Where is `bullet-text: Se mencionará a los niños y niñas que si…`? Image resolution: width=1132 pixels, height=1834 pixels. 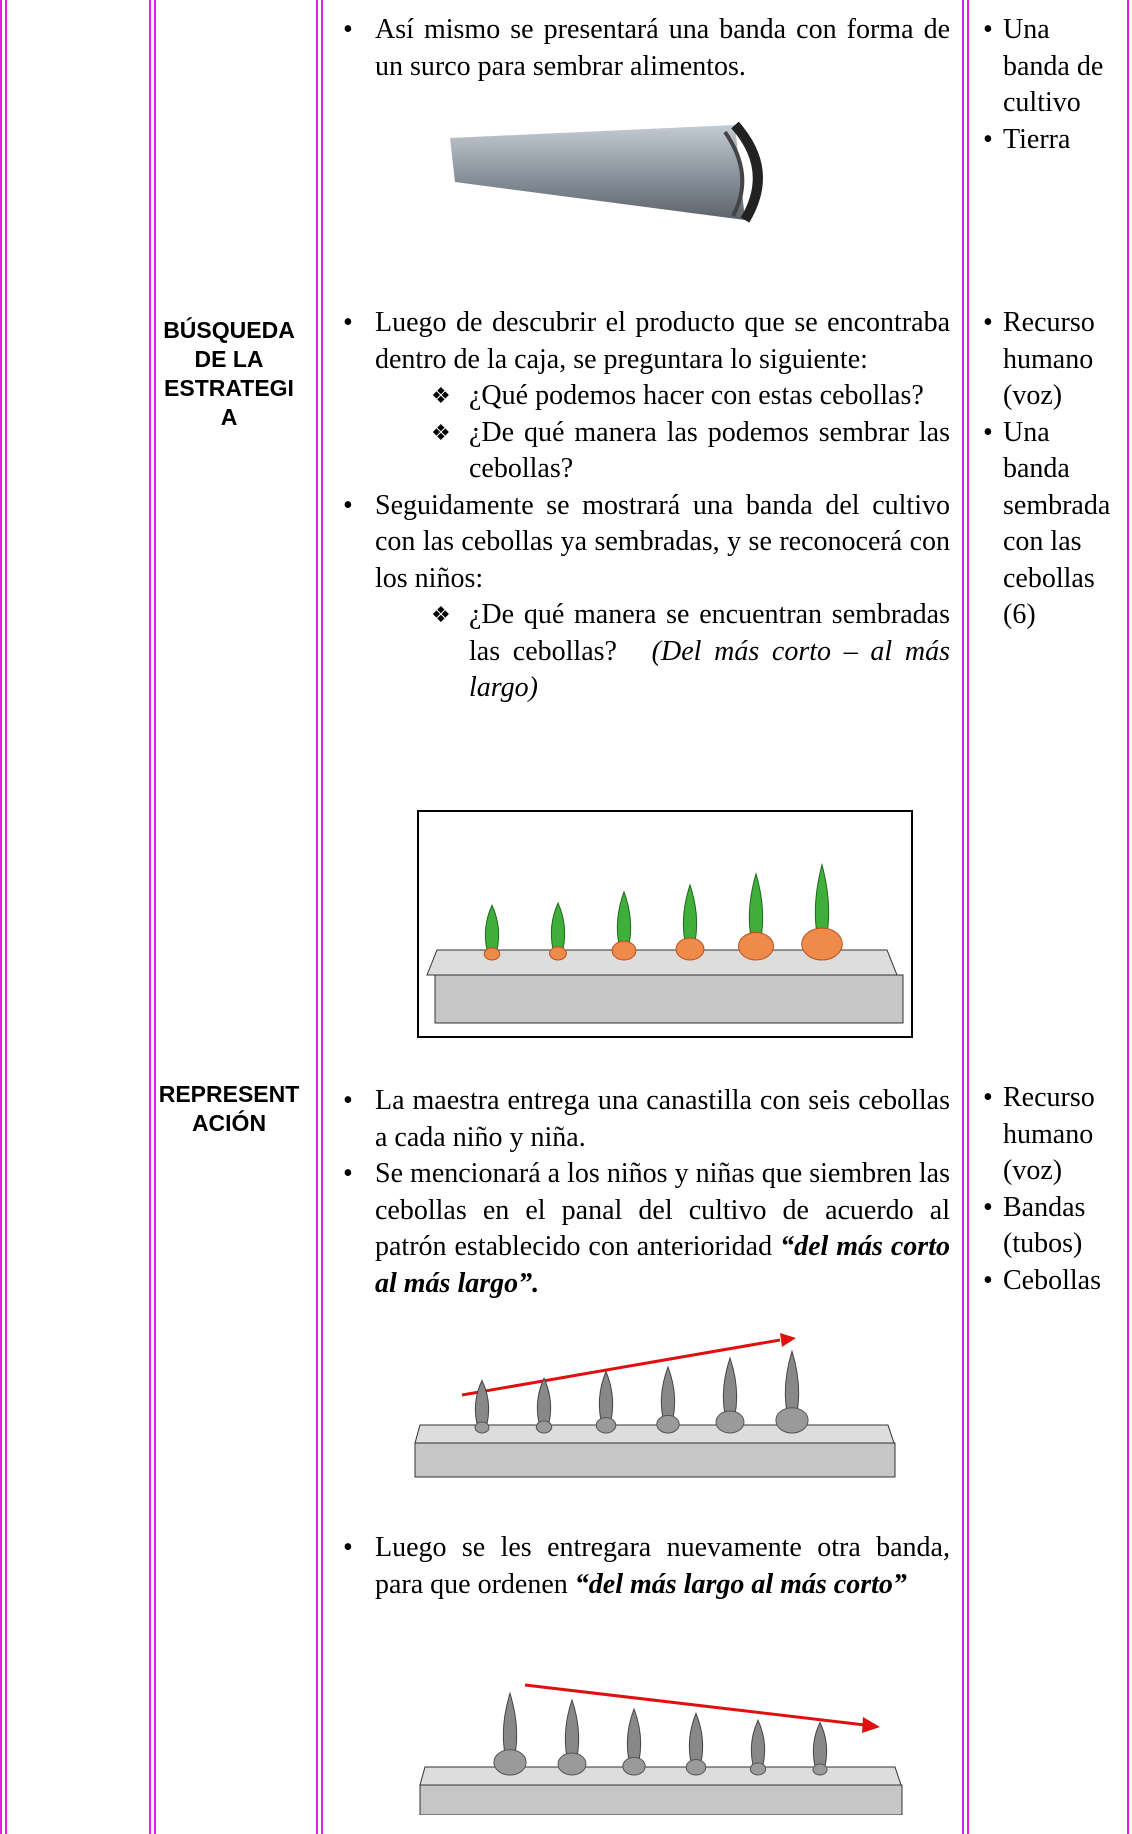
bullet-text: Se mencionará a los niños y niñas que si… is located at coordinates (662, 1210).